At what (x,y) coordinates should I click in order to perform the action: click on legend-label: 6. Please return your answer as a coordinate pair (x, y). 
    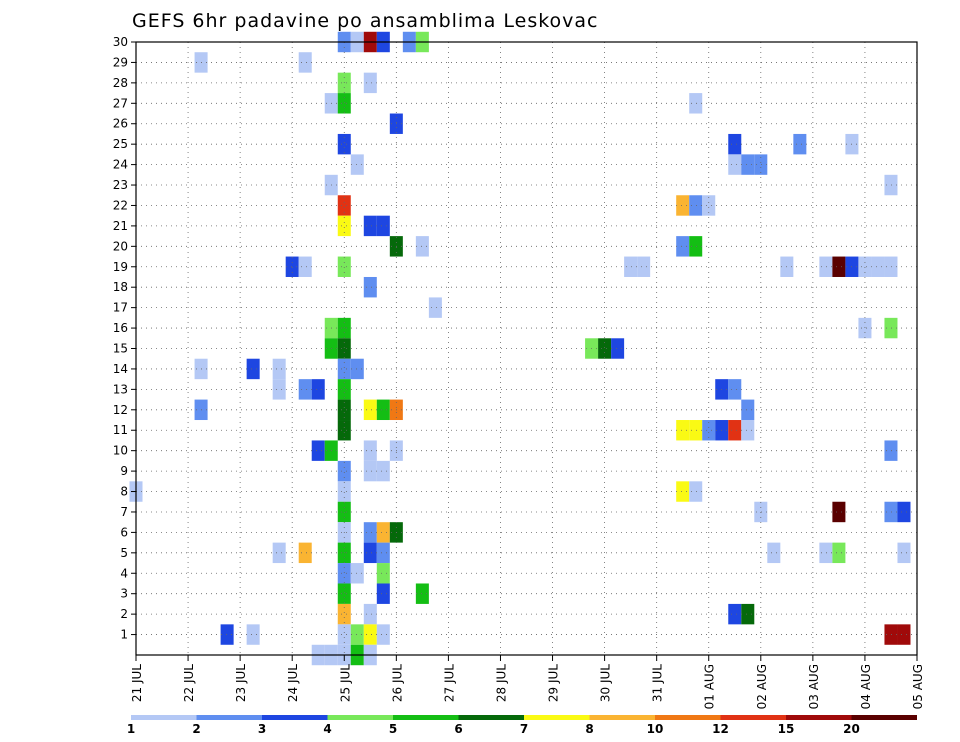
    Looking at the image, I should click on (458, 729).